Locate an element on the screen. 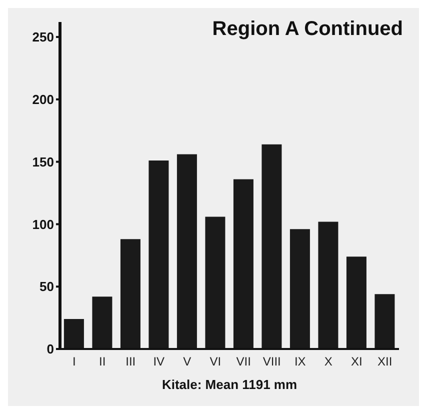 The height and width of the screenshot is (414, 427). x-tick-label: VI is located at coordinates (216, 361).